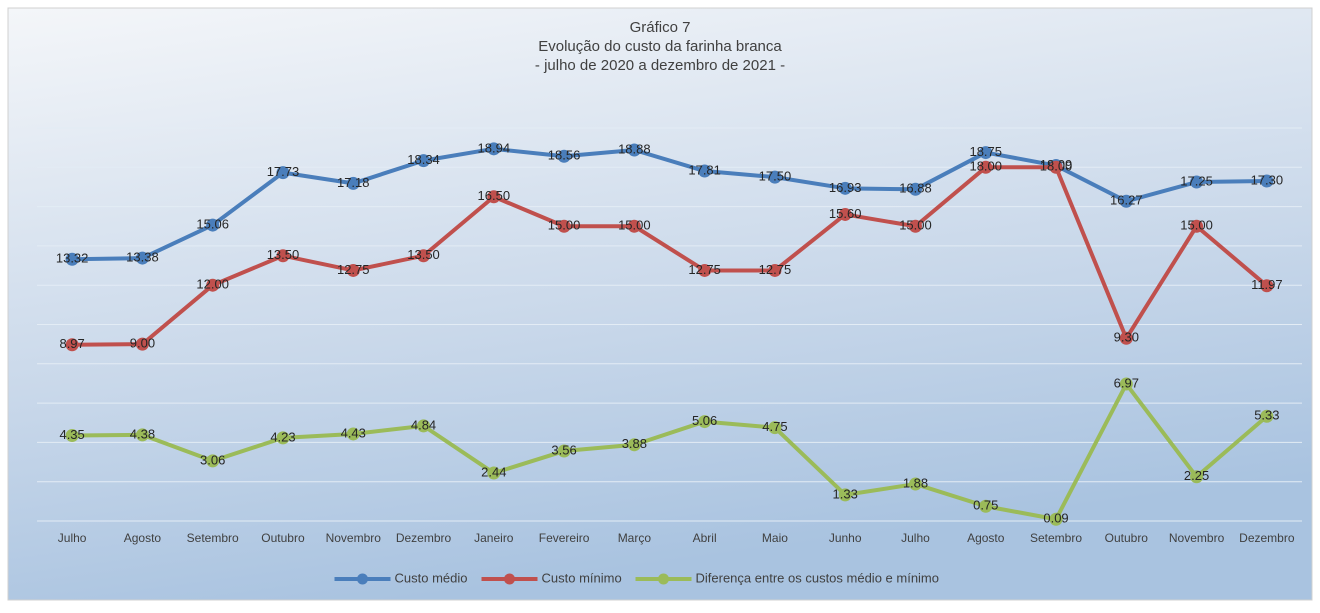 Image resolution: width=1320 pixels, height=613 pixels. Describe the element at coordinates (71, 434) in the screenshot. I see `data-label: 4.35` at that location.